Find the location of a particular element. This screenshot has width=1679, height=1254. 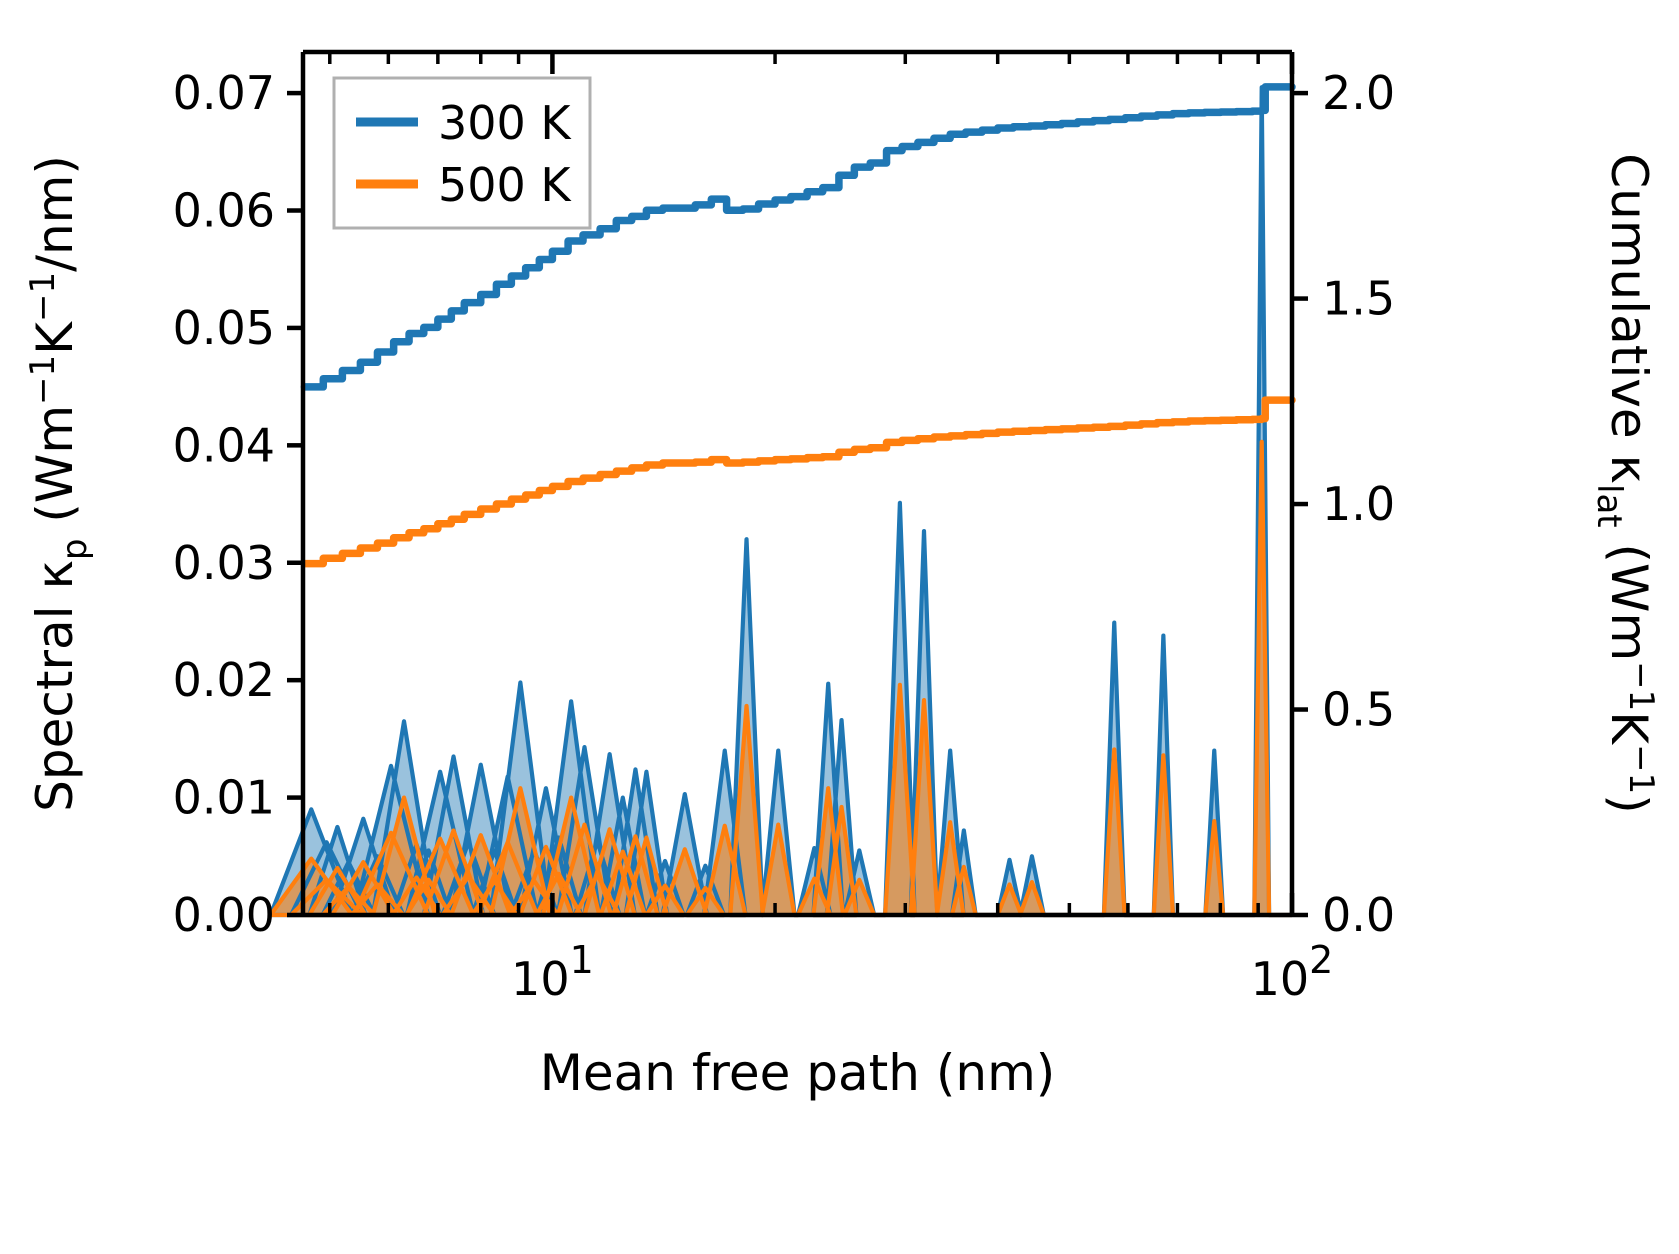

left-tick-label-3: 0.03 is located at coordinates (224, 563).